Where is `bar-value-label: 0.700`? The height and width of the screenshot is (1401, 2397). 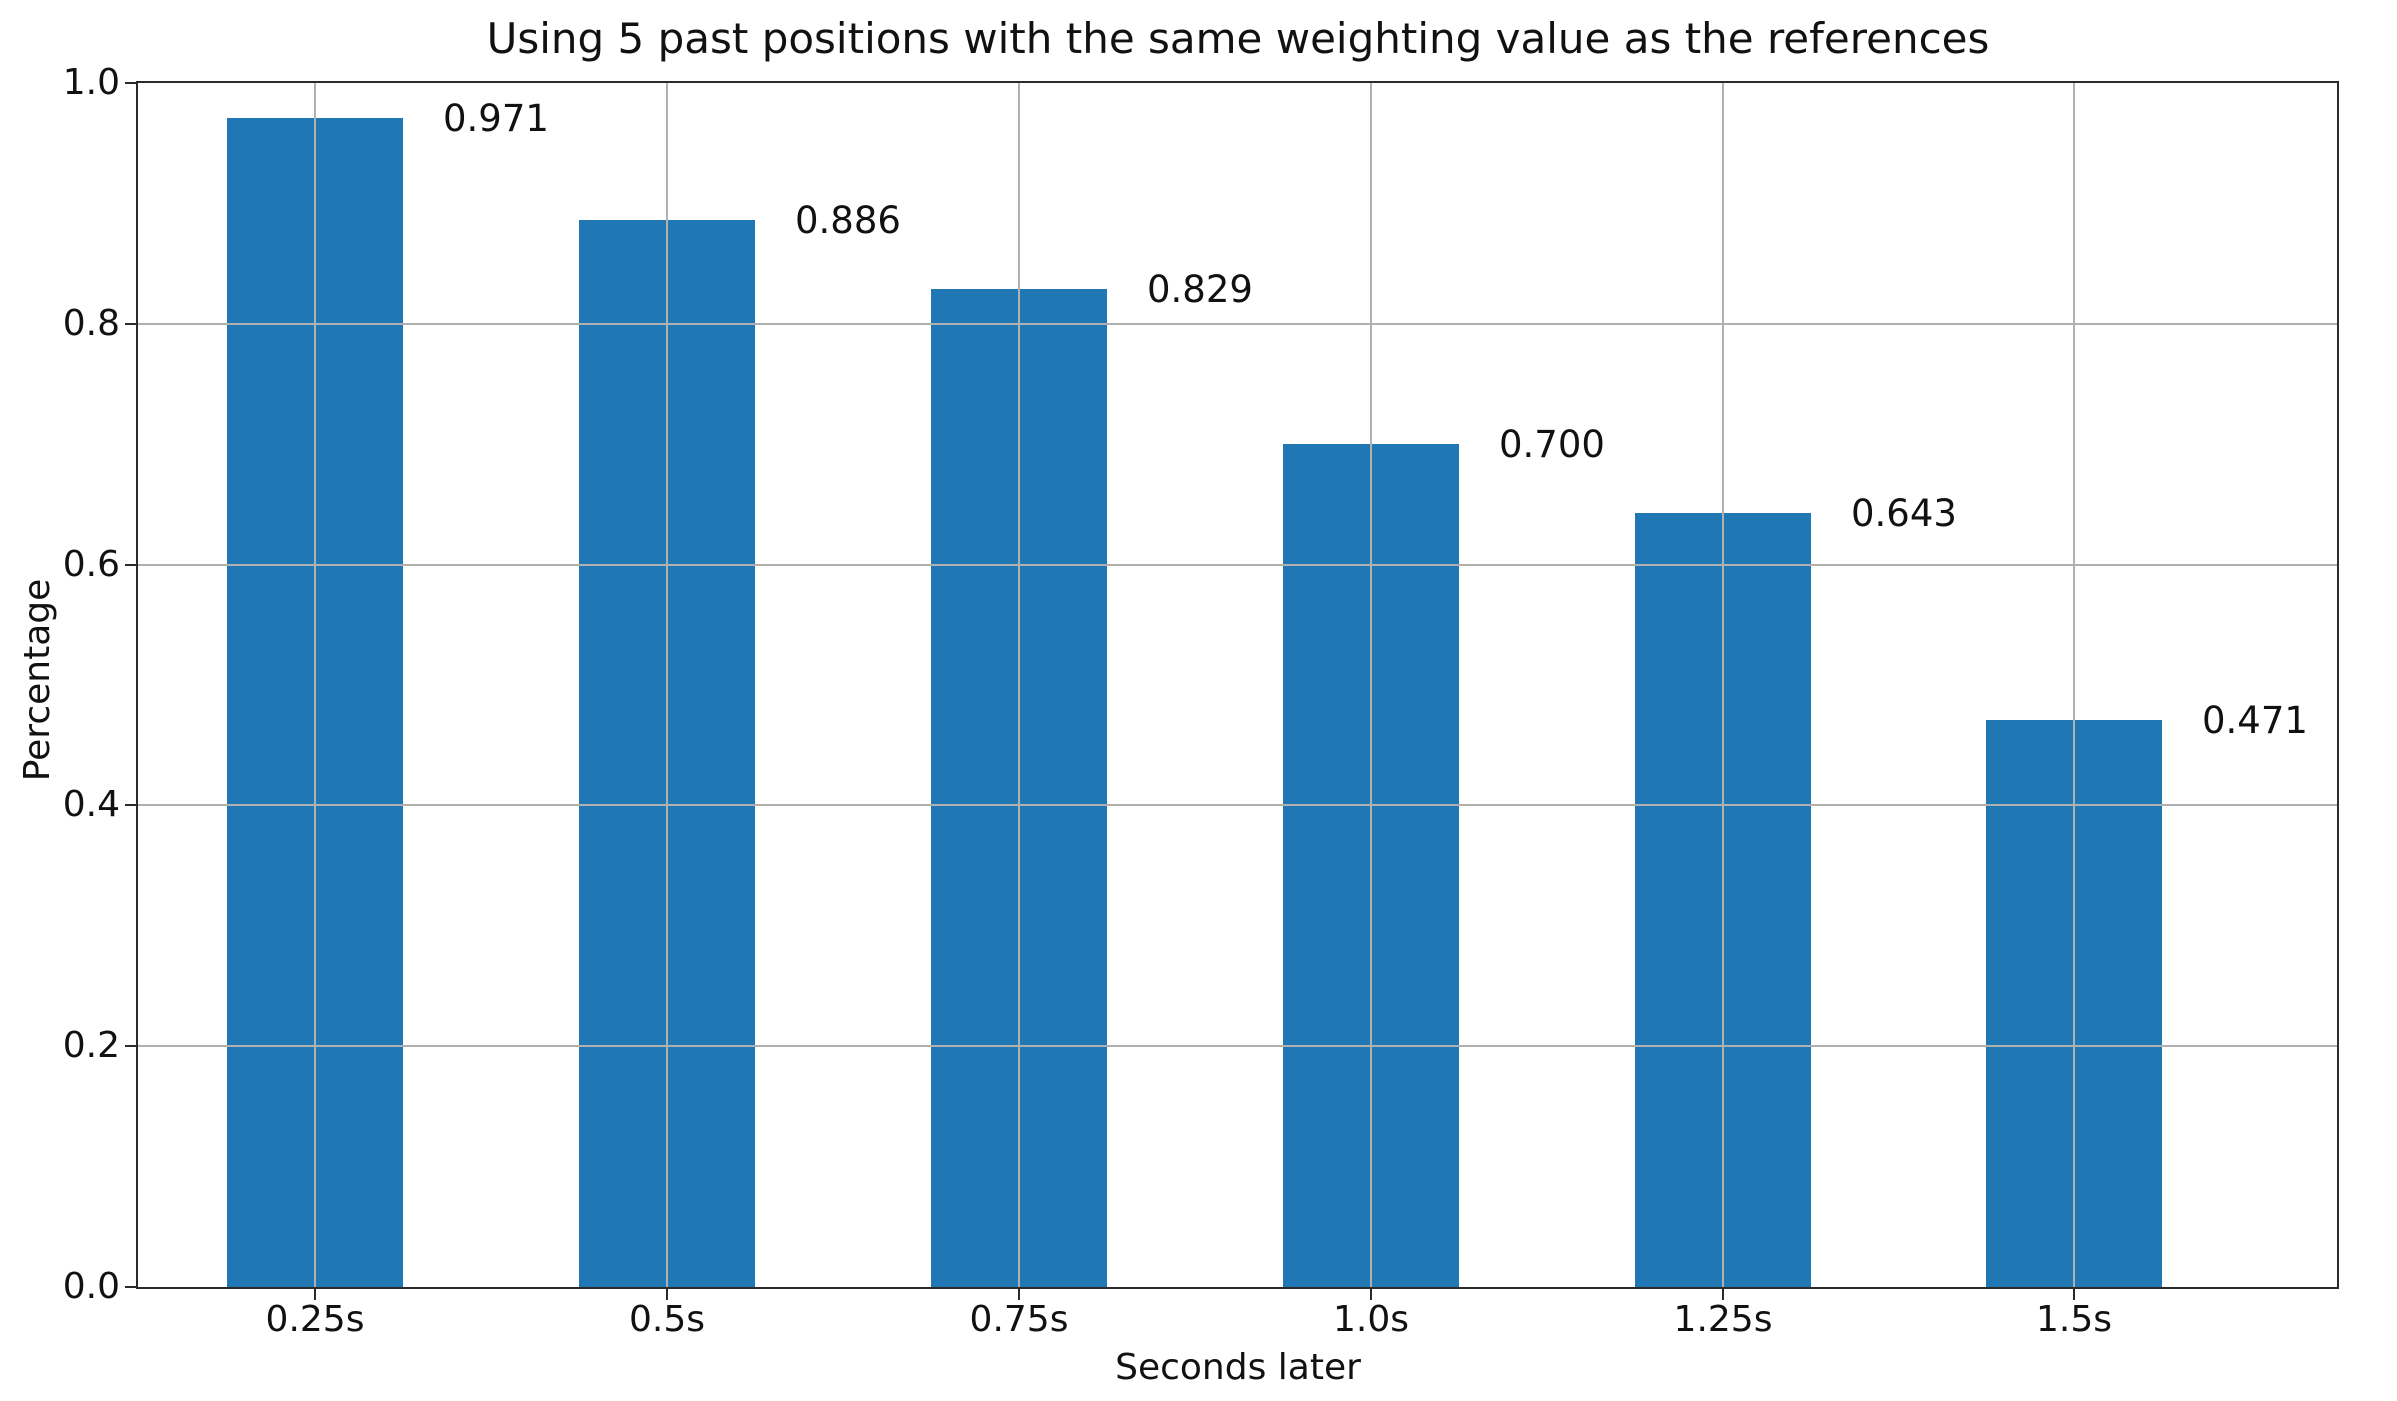 bar-value-label: 0.700 is located at coordinates (1552, 444).